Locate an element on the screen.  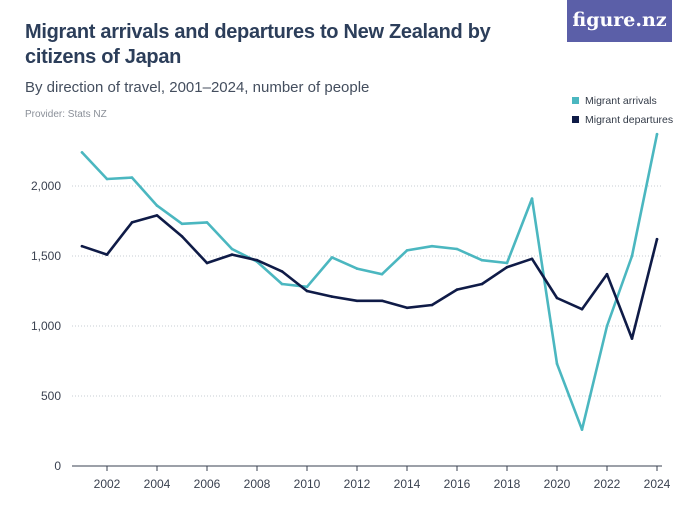
x-tick-label: 2020 is located at coordinates (557, 484).